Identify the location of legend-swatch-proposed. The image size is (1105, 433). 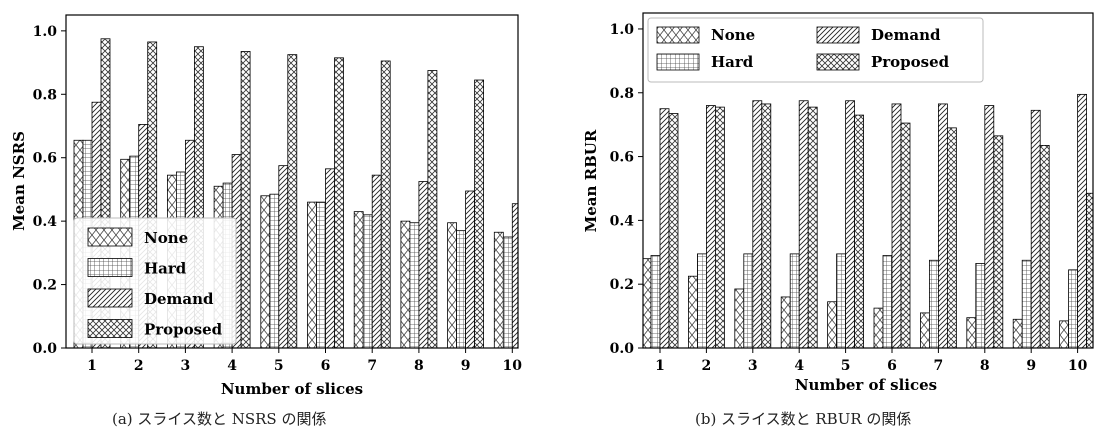
(838, 62).